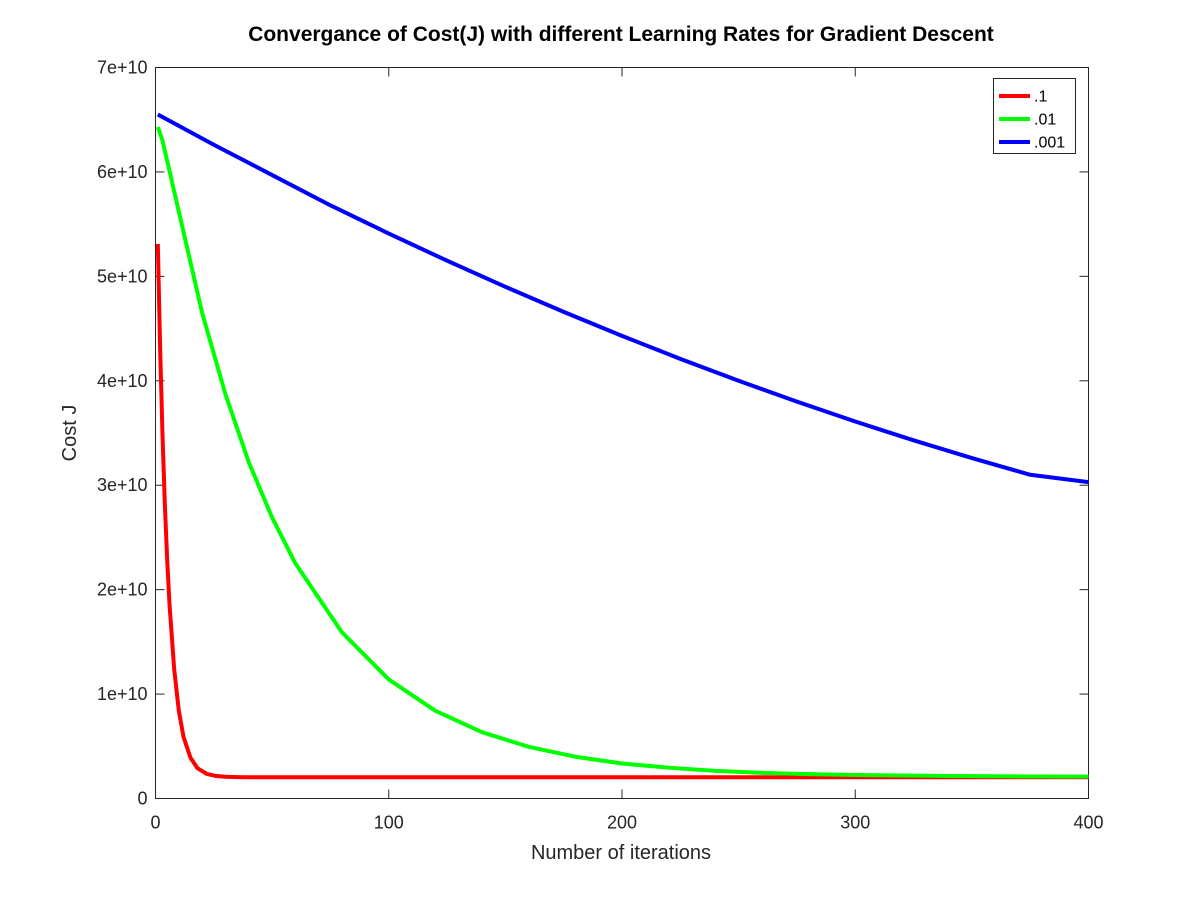  What do you see at coordinates (389, 823) in the screenshot?
I see `x-tick-label: 100` at bounding box center [389, 823].